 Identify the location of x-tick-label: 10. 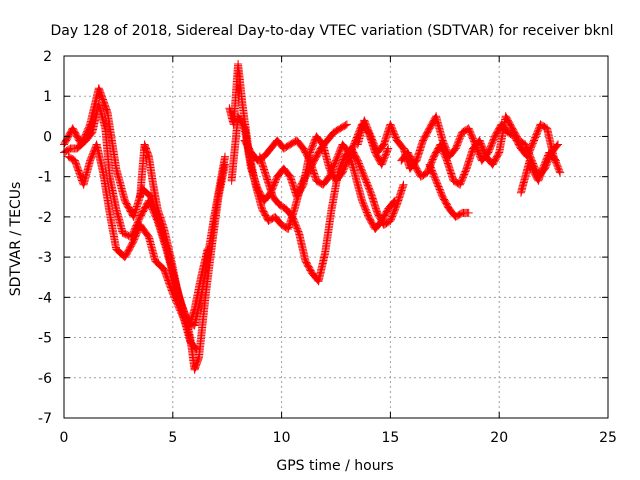
(282, 438).